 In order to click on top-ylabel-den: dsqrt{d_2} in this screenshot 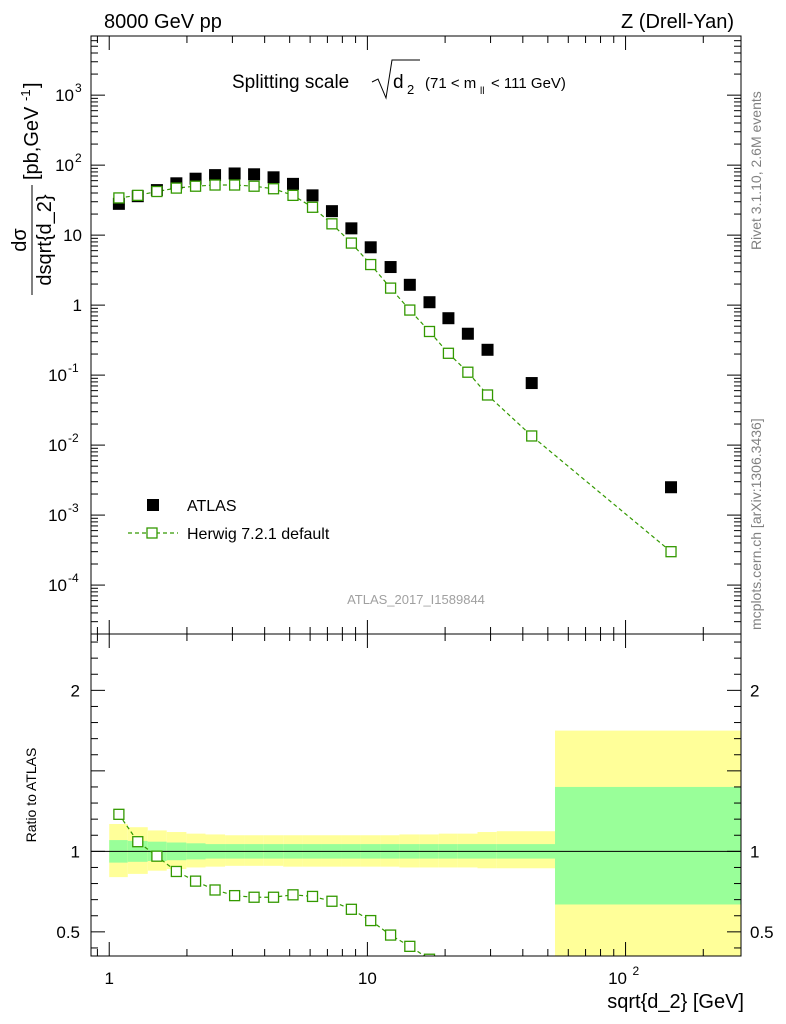, I will do `click(45, 240)`.